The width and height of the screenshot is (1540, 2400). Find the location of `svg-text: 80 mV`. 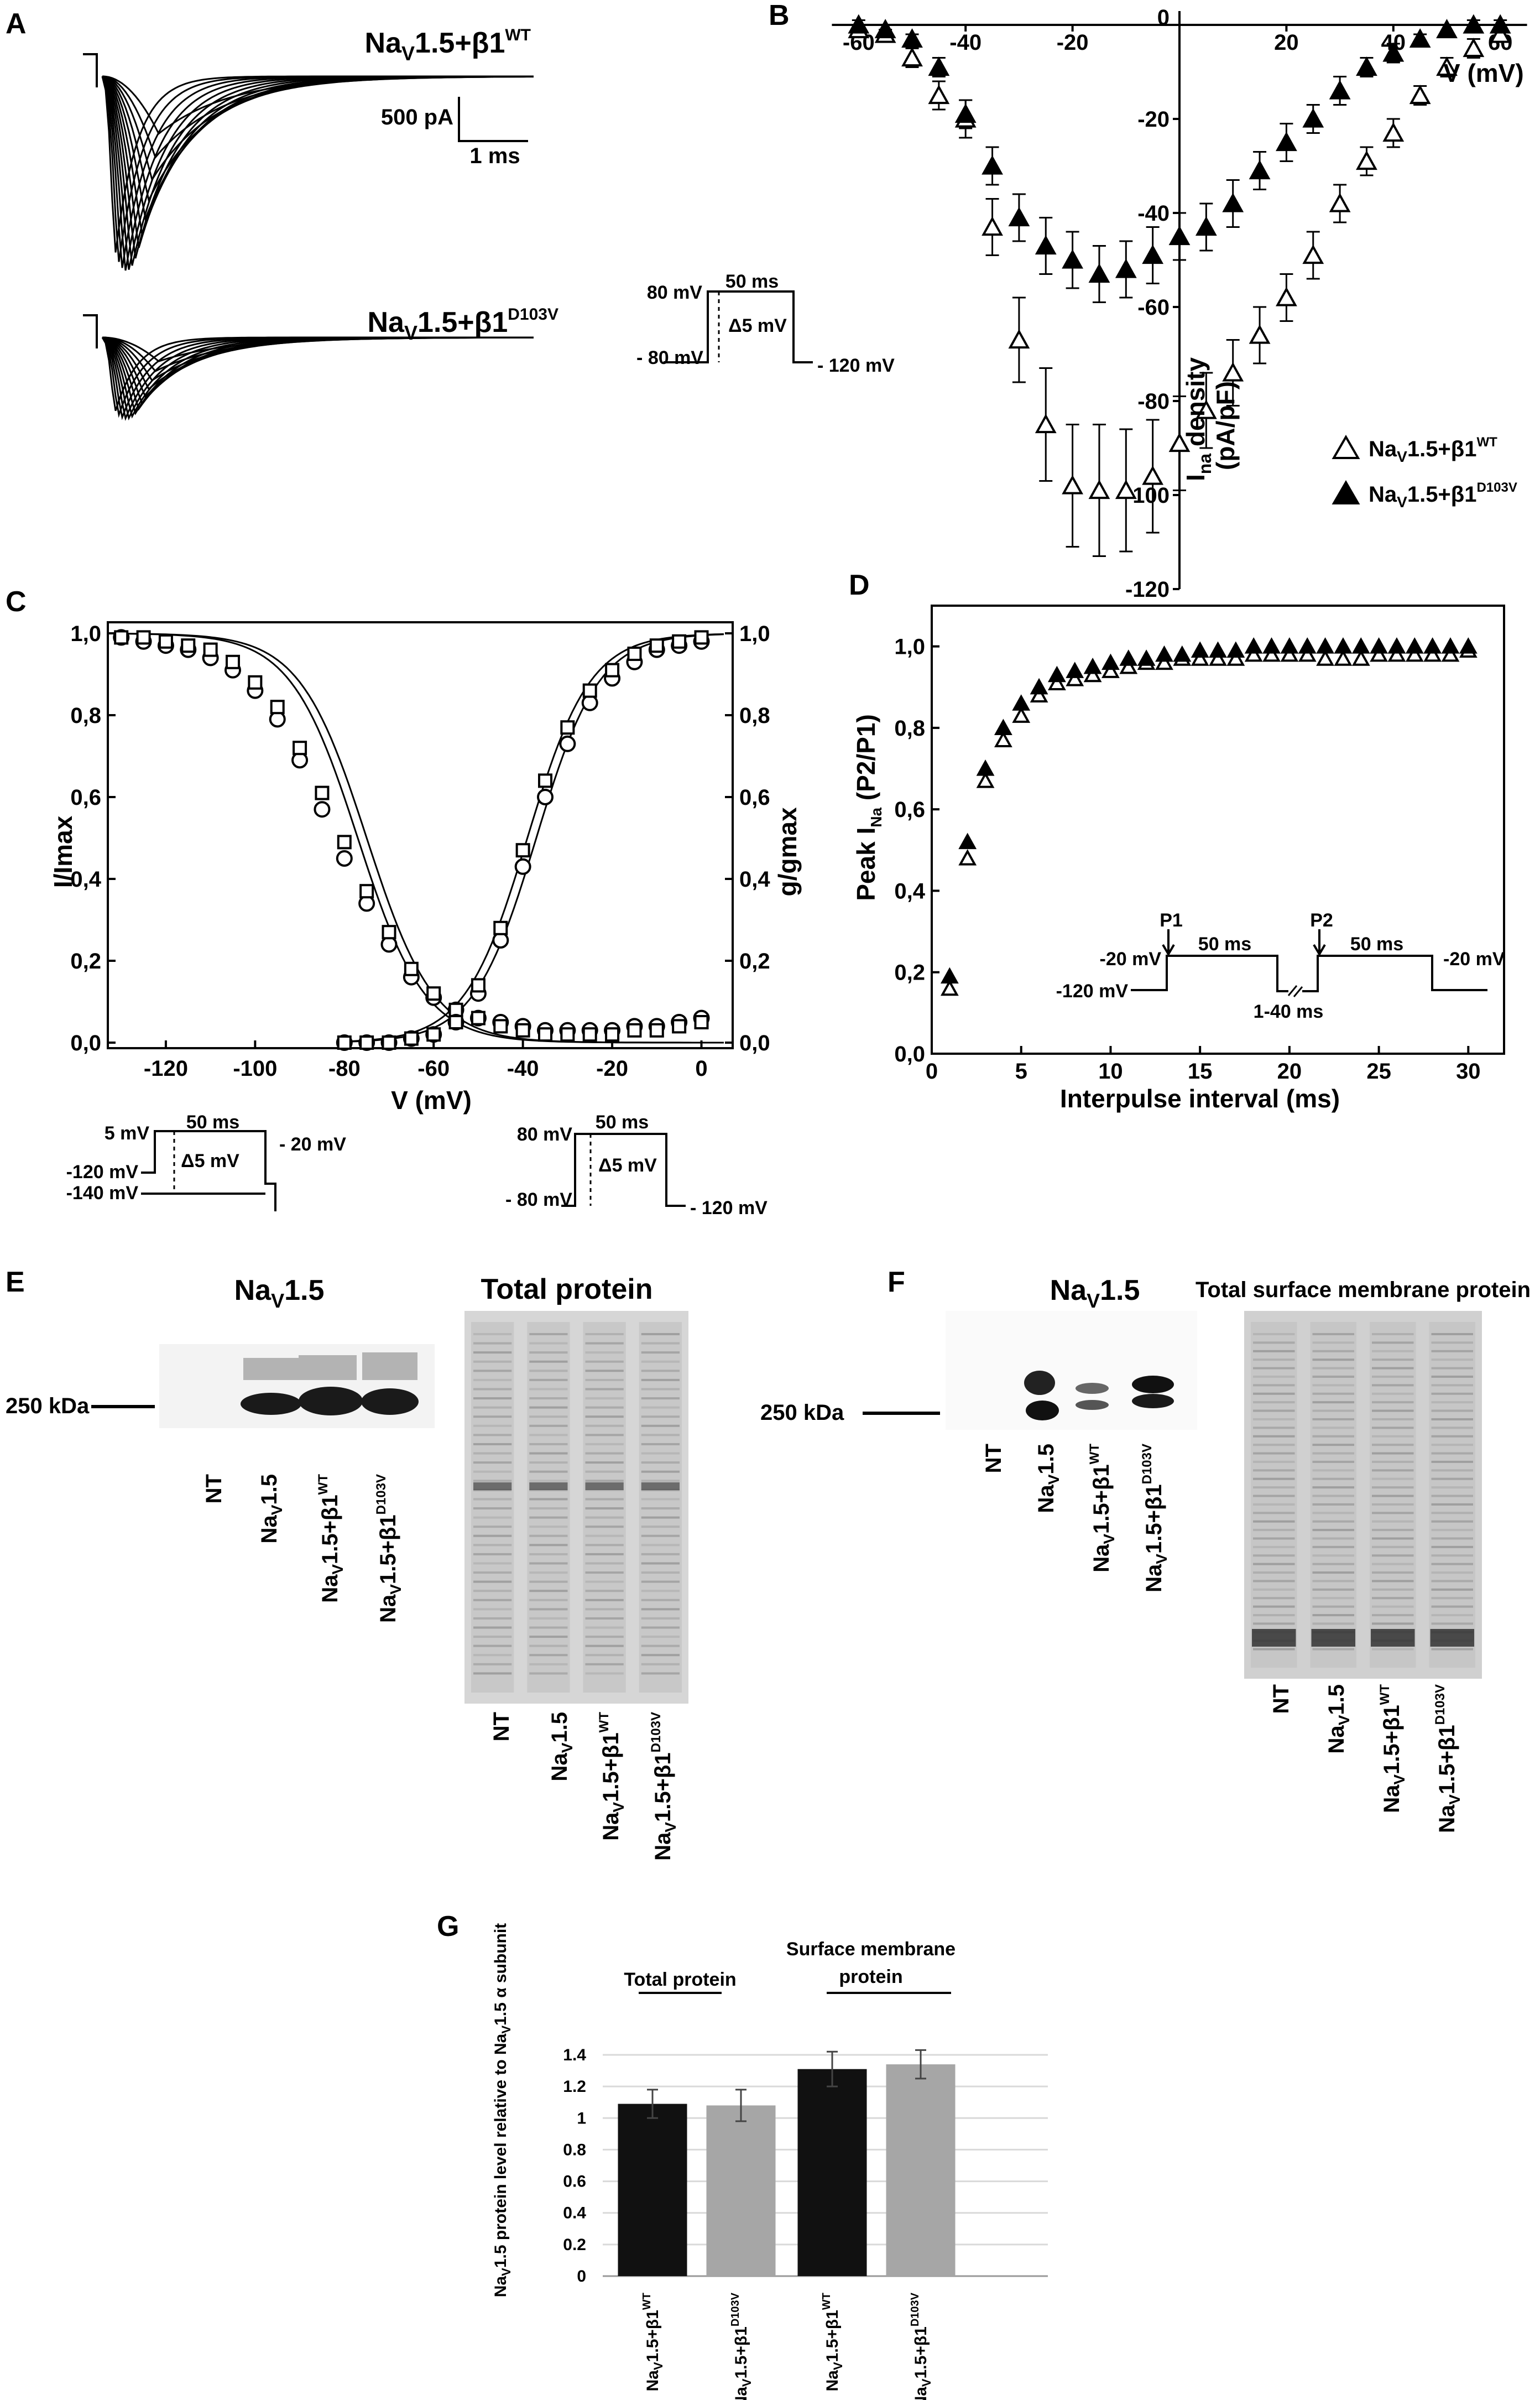

svg-text: 80 mV is located at coordinates (674, 292).